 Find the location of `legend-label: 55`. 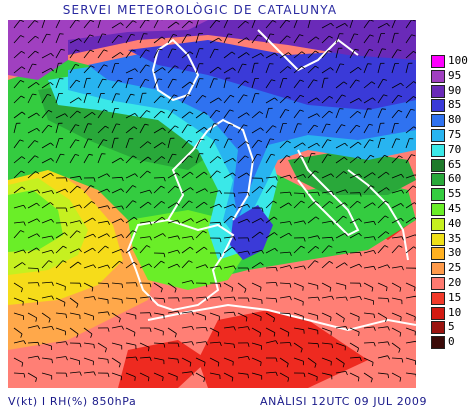

legend-label: 55 is located at coordinates (455, 194).